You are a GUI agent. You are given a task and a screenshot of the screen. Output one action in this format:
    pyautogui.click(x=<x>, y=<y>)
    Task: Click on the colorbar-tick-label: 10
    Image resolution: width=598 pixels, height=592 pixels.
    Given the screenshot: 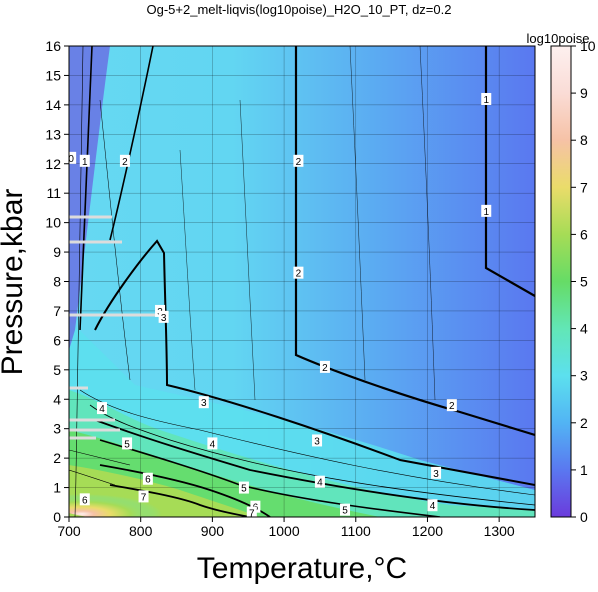 What is the action you would take?
    pyautogui.click(x=588, y=46)
    